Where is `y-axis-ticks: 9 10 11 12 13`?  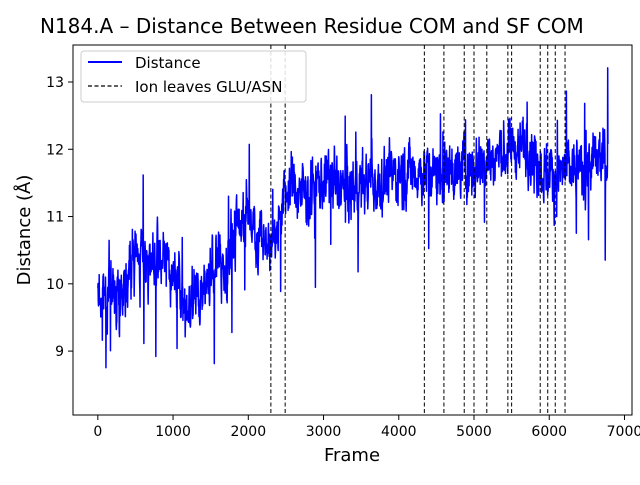
y-axis-ticks: 9 10 11 12 13 is located at coordinates (59, 217).